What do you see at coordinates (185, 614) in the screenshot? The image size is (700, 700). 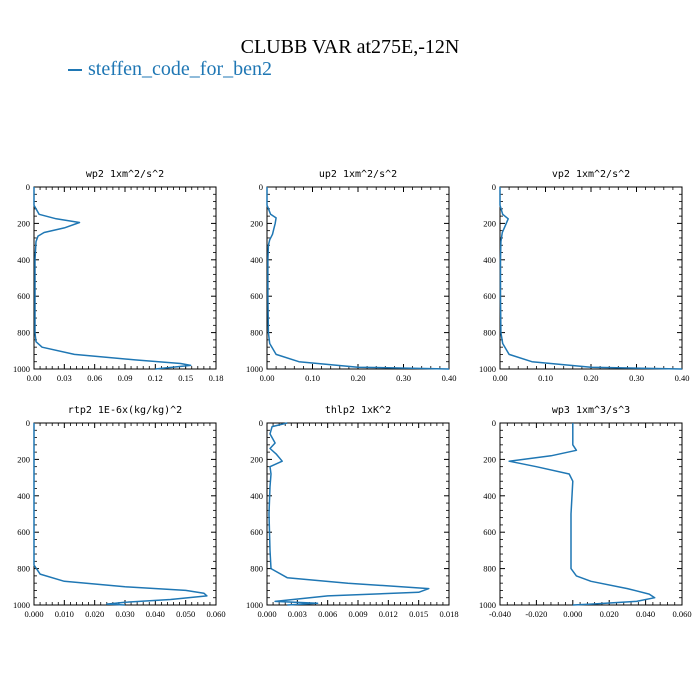 I see `x-tick-label: 0.050` at bounding box center [185, 614].